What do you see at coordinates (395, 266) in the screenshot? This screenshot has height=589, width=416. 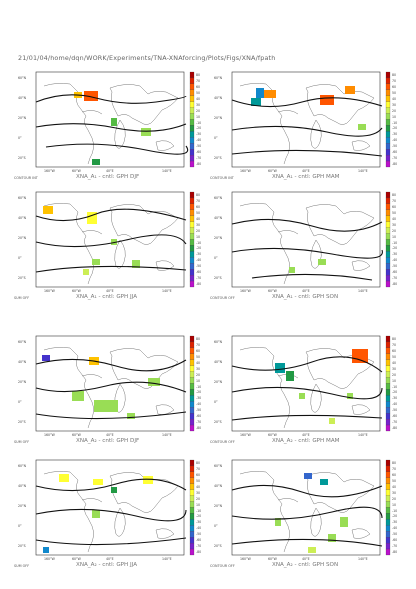 I see `colorbar-label: -50` at bounding box center [395, 266].